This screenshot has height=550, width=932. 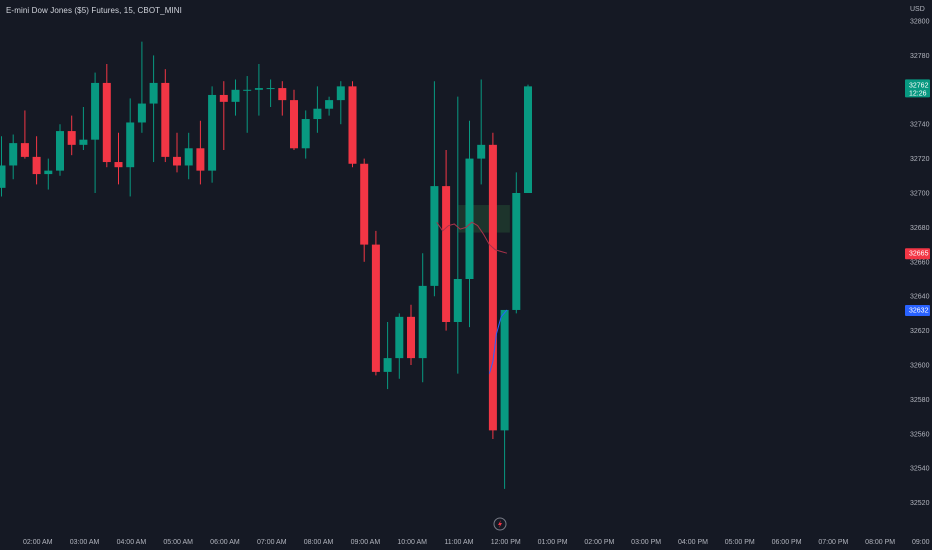 I want to click on price-tick-label: 32660, so click(x=920, y=262).